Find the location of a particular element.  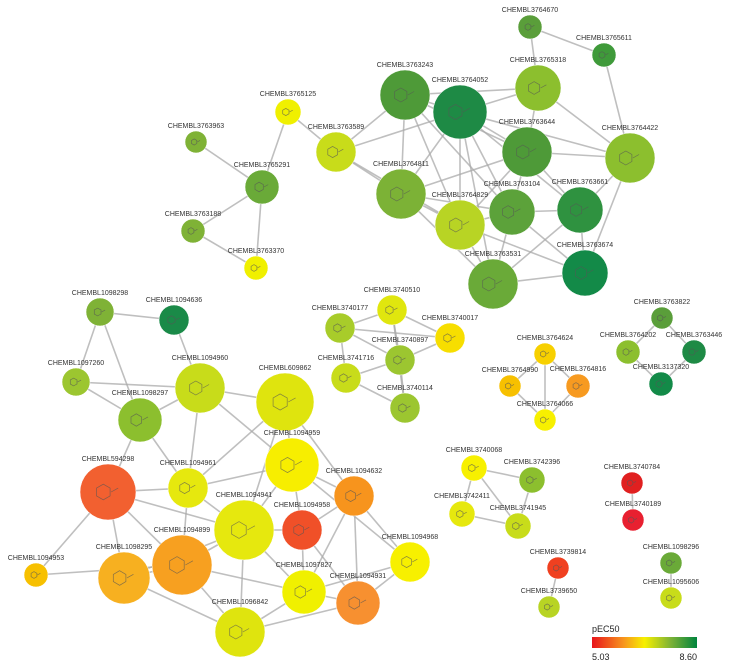

node-group: CHEMBL3763644 is located at coordinates (527, 148).